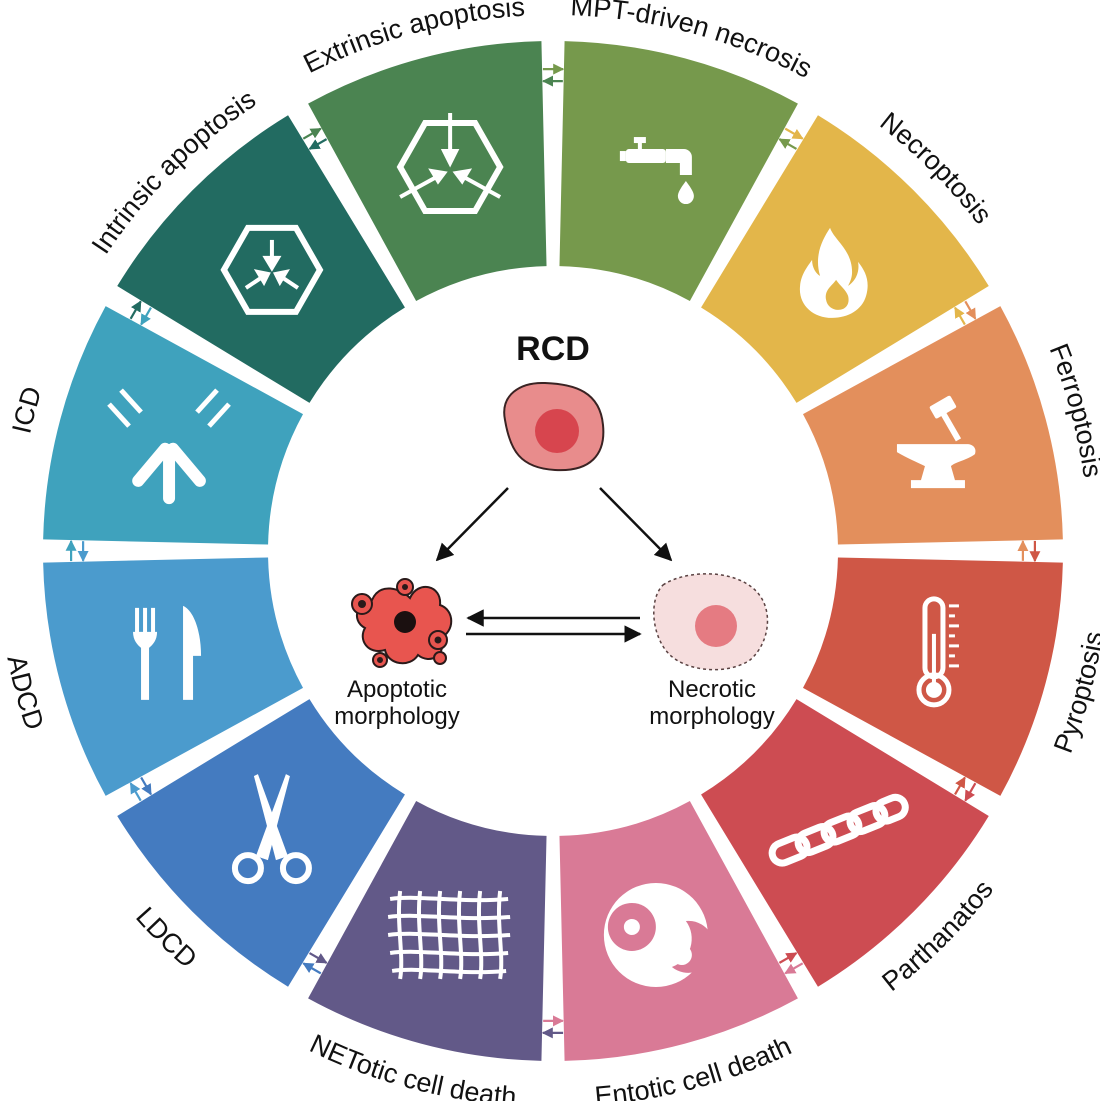  I want to click on segment-label-3: Pyroptosis, so click(1074, 693).